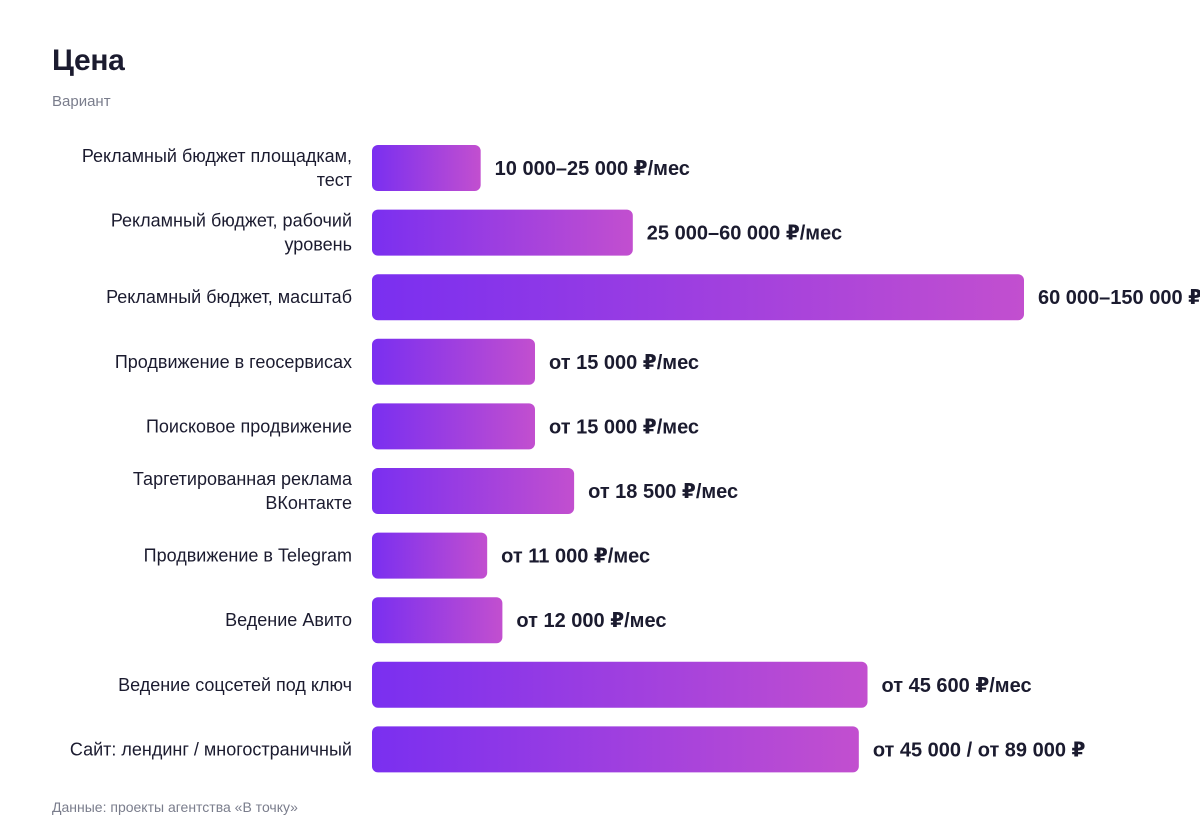 This screenshot has height=840, width=1200. Describe the element at coordinates (243, 491) in the screenshot. I see `category-label: Таргетированная реклама ВКонтакте` at that location.